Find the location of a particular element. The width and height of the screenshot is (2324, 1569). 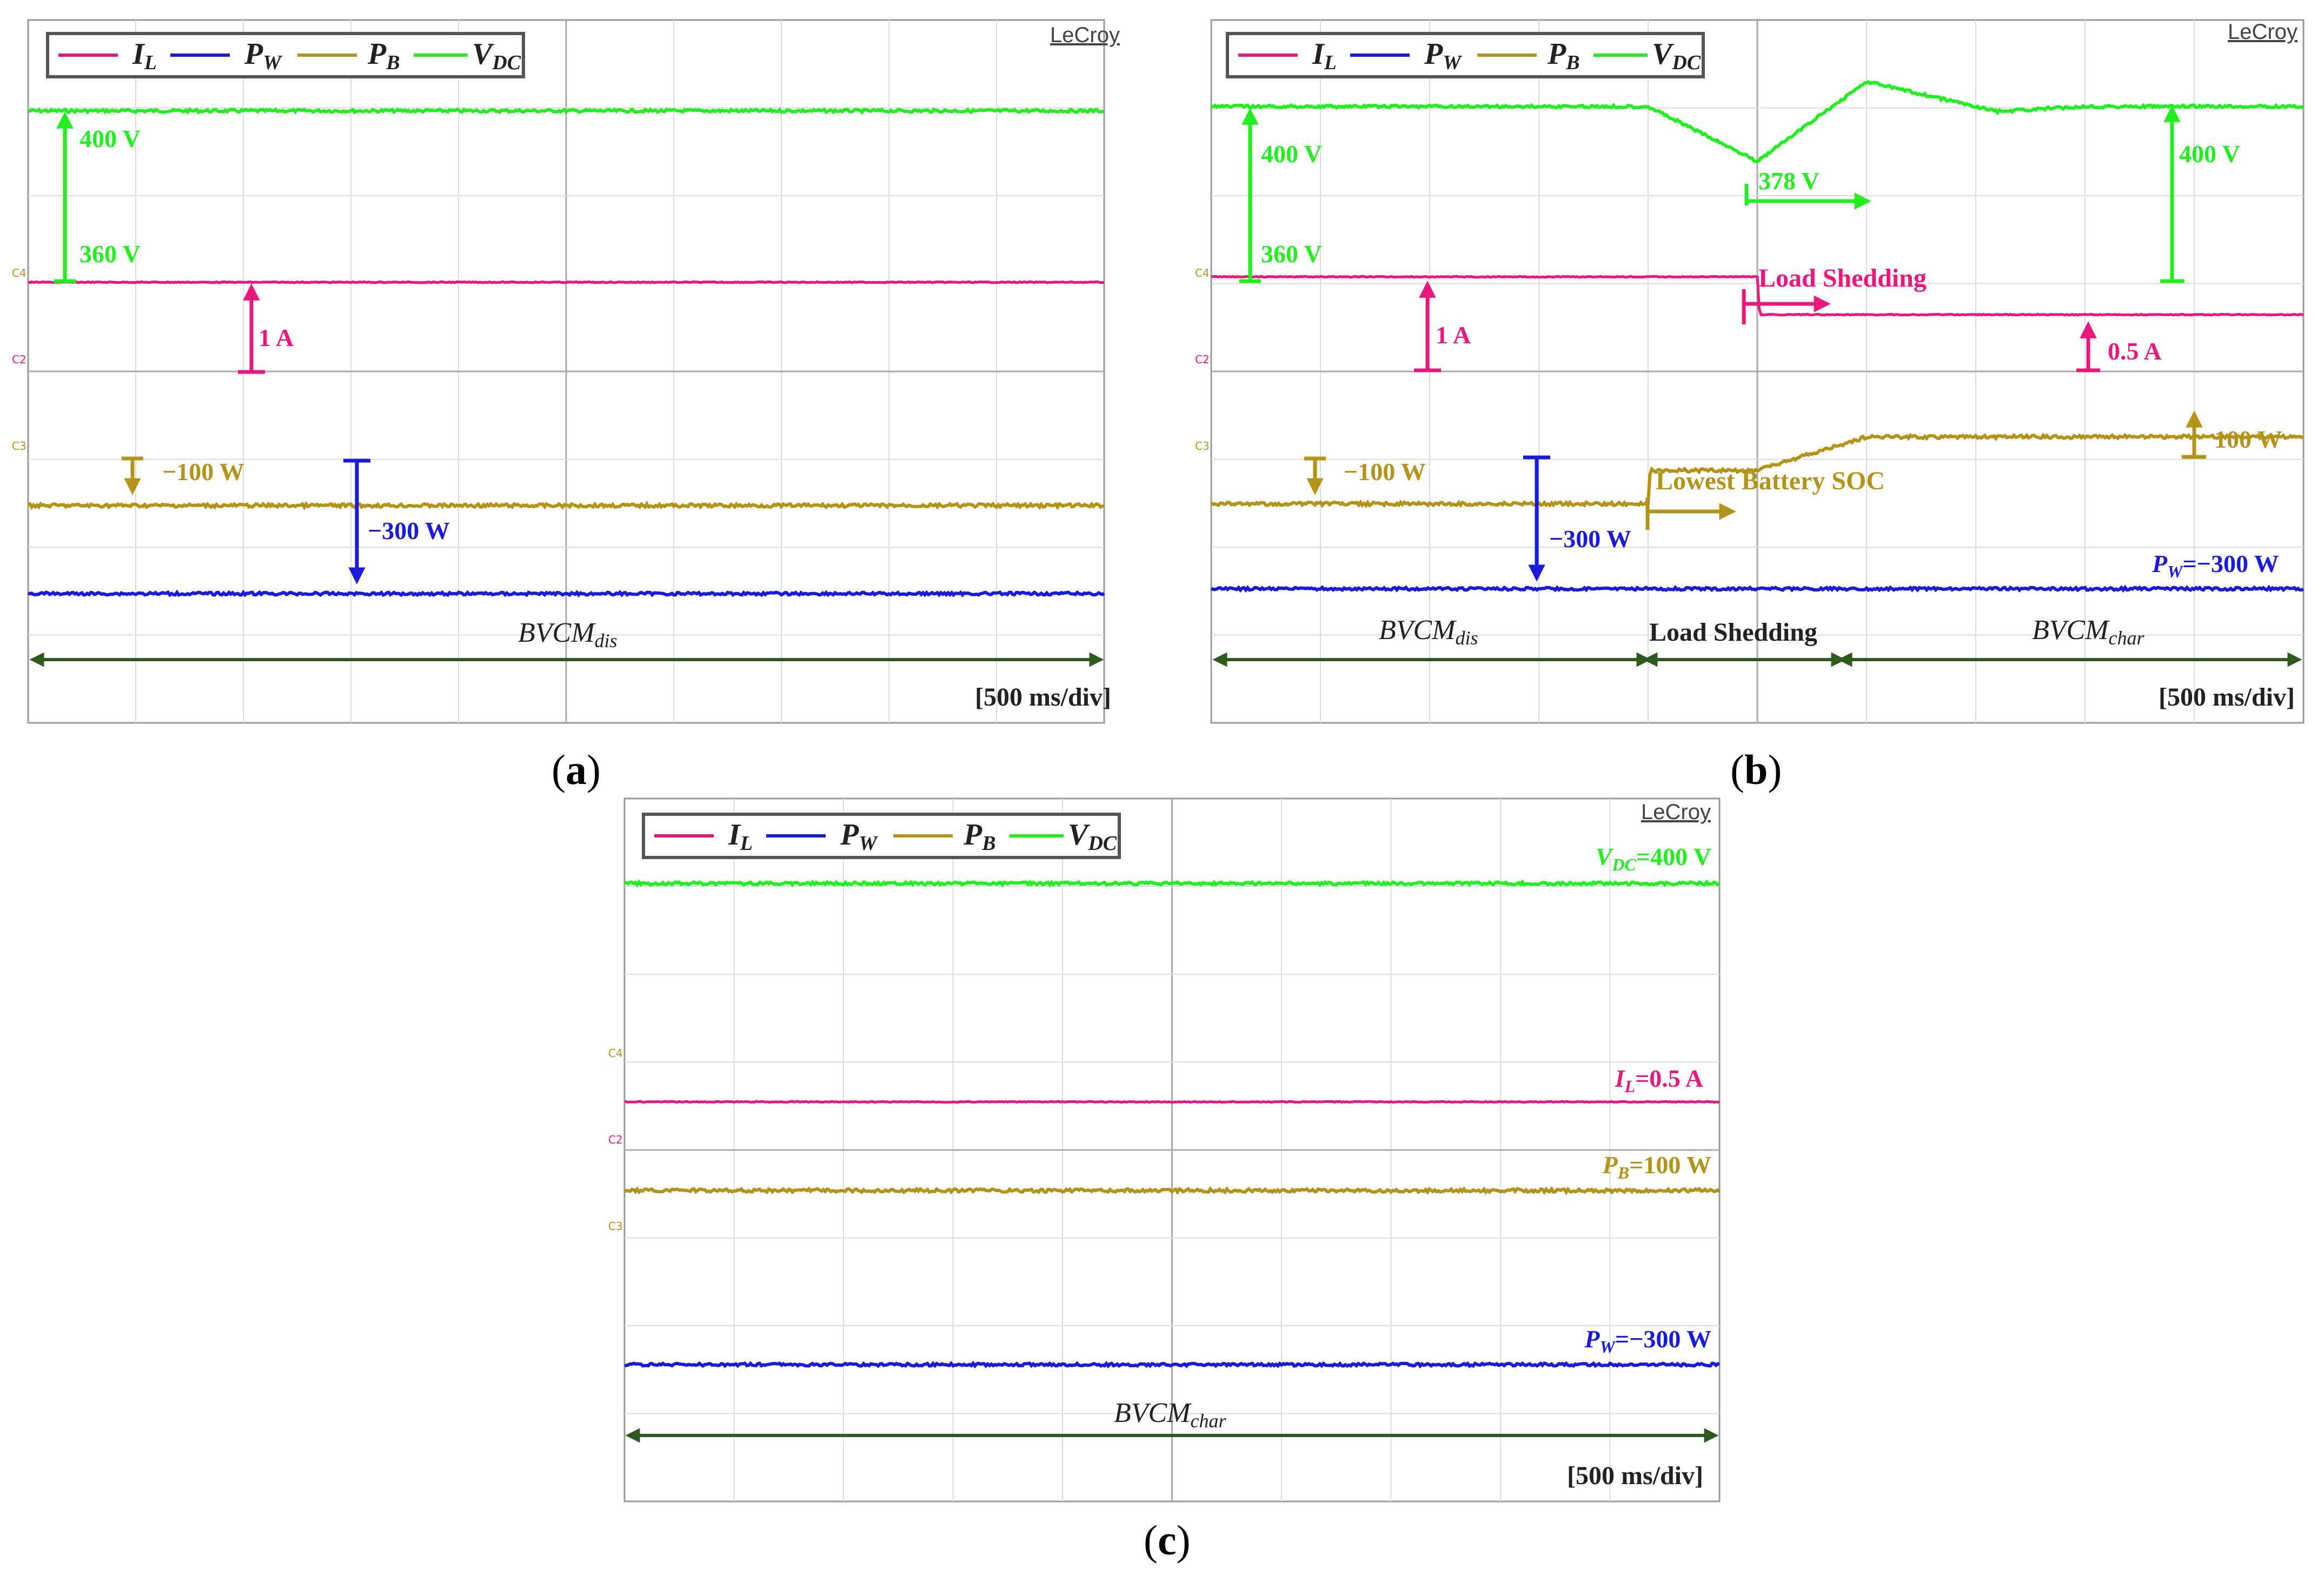

label-100w-b: 100 W is located at coordinates (2248, 439).